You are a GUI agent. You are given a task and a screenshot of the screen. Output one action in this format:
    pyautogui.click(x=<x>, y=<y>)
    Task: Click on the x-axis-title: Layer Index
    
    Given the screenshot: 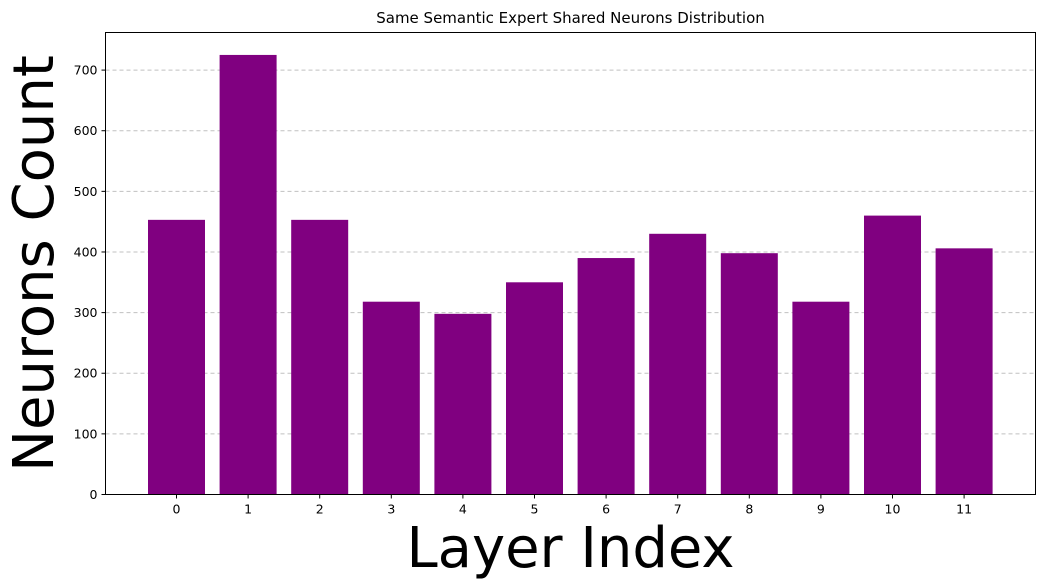 What is the action you would take?
    pyautogui.click(x=570, y=548)
    